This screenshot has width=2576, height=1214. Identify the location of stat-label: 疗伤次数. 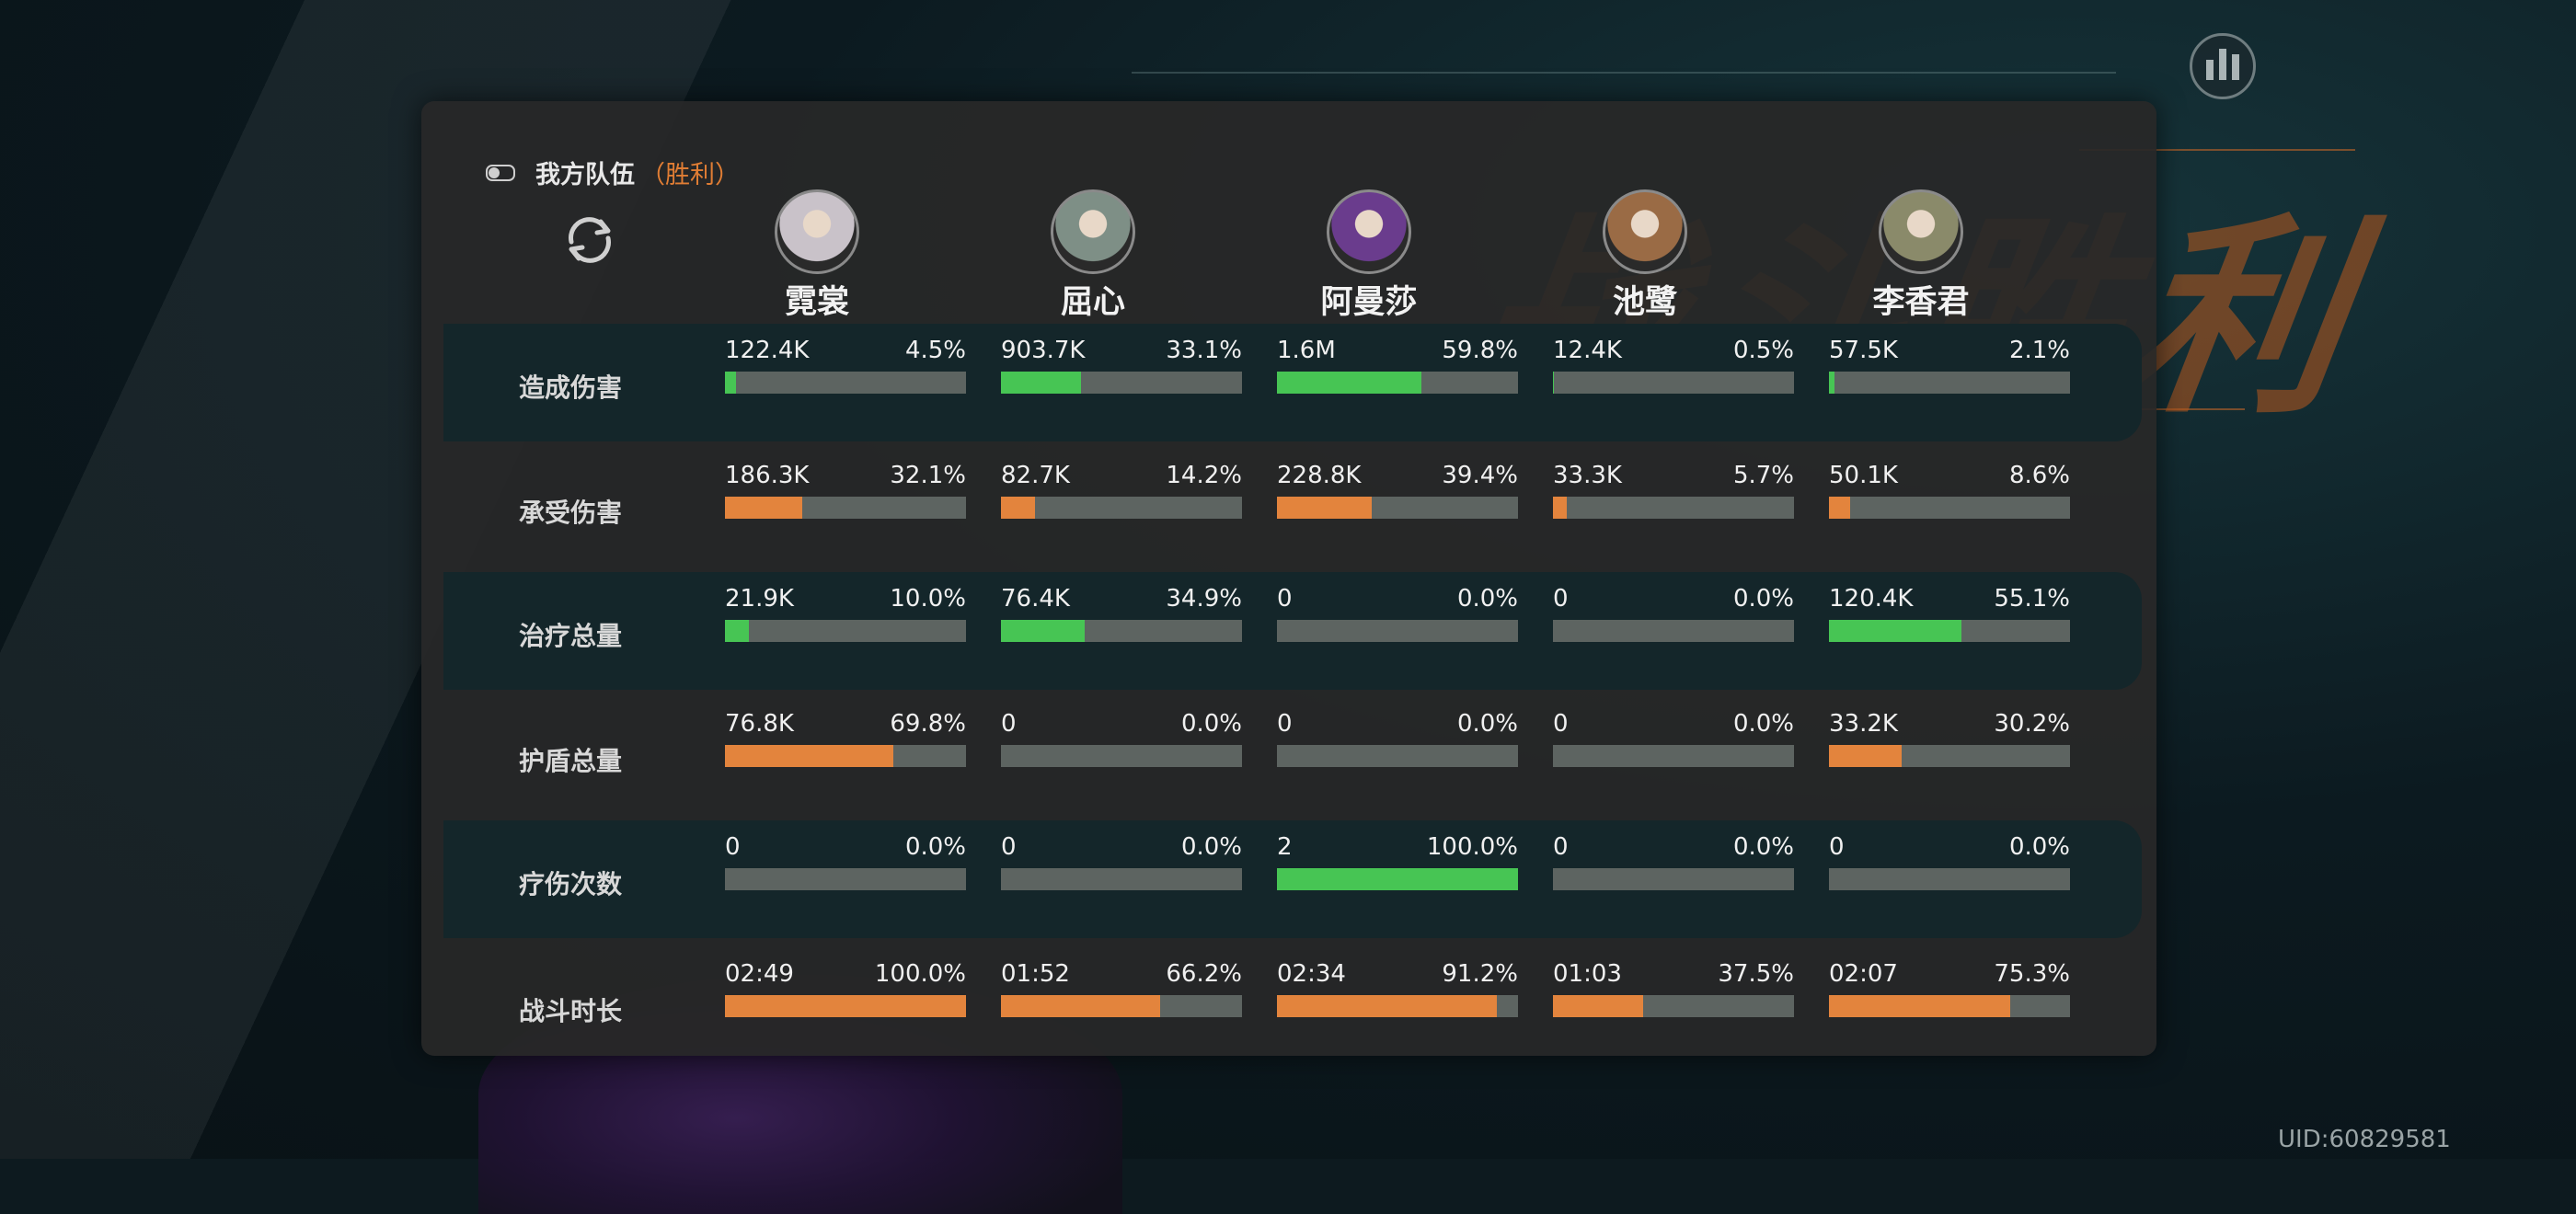
(571, 884).